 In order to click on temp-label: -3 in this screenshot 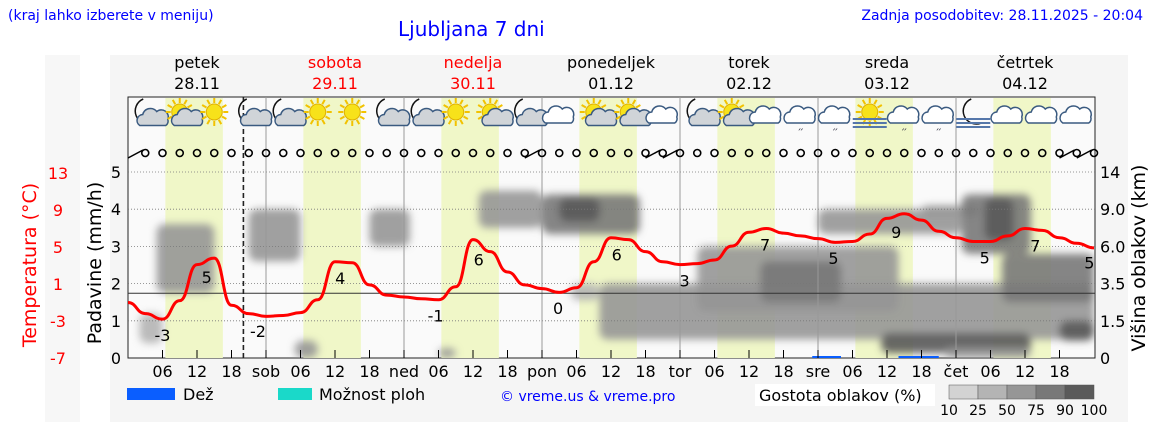, I will do `click(163, 335)`.